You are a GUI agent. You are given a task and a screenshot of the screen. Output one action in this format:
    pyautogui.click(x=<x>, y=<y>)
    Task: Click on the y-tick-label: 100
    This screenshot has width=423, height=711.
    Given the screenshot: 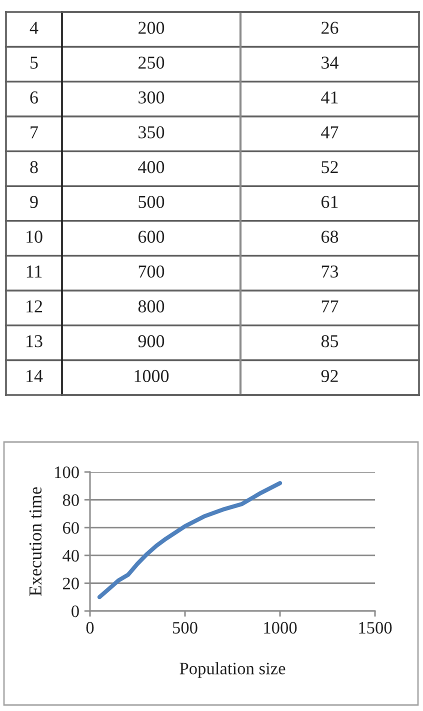 What is the action you would take?
    pyautogui.click(x=67, y=472)
    